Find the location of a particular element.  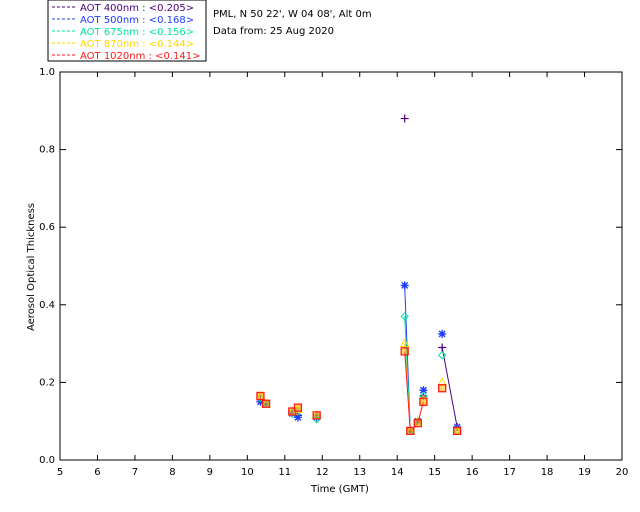

legend-entry: AOT 1020nm : <0.141> is located at coordinates (140, 56).